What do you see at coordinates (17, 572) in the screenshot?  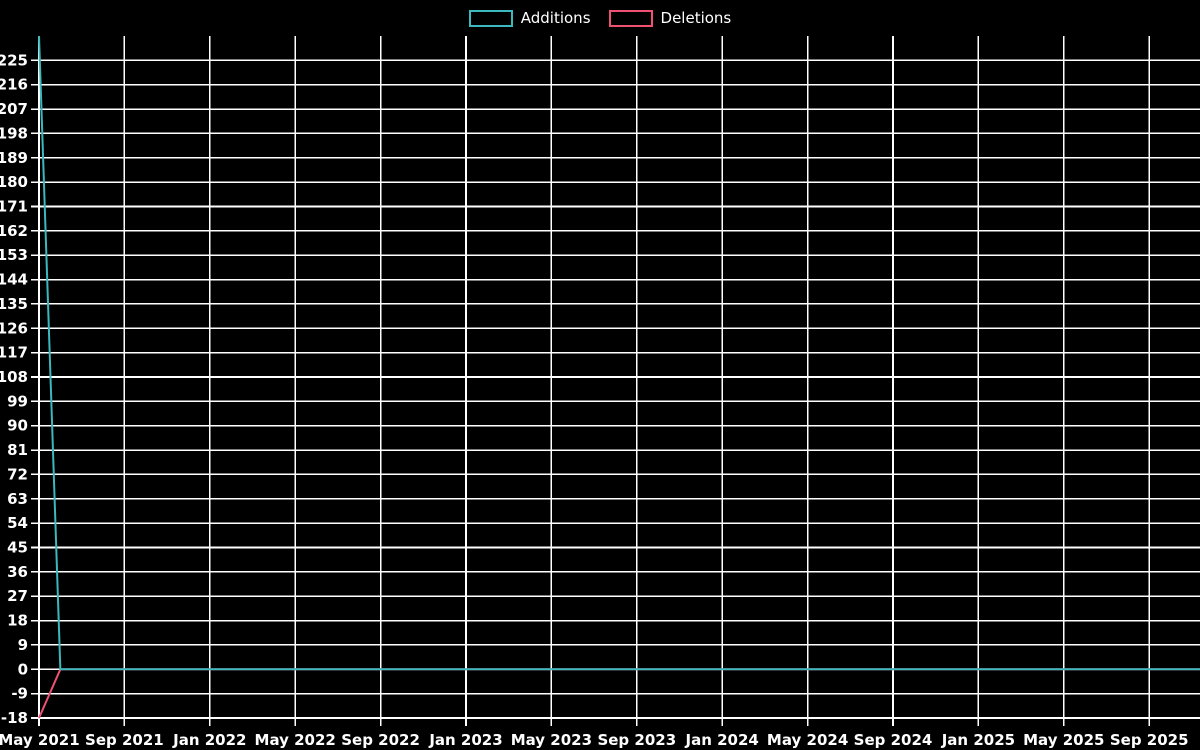 I see `y-tick-label: 36` at bounding box center [17, 572].